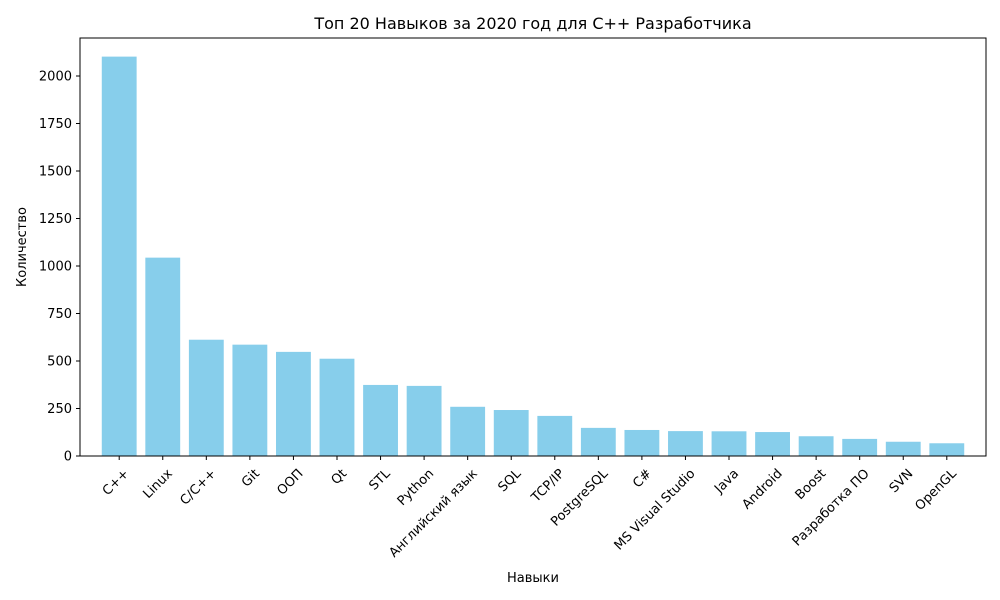 This screenshot has width=1000, height=600. Describe the element at coordinates (55, 77) in the screenshot. I see `y-tick-label: 2000` at that location.